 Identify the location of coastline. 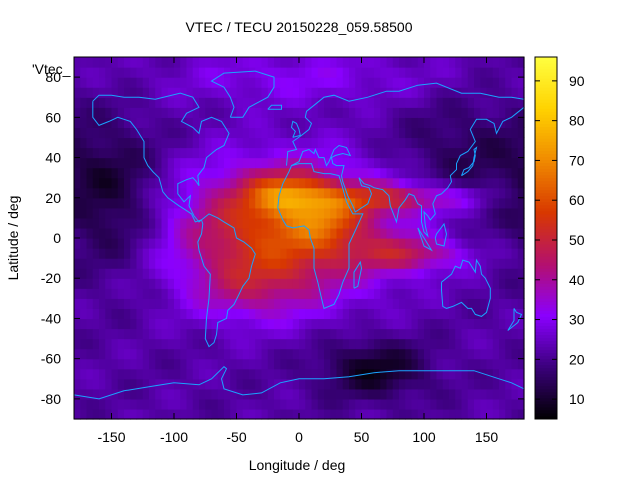
(405, 124).